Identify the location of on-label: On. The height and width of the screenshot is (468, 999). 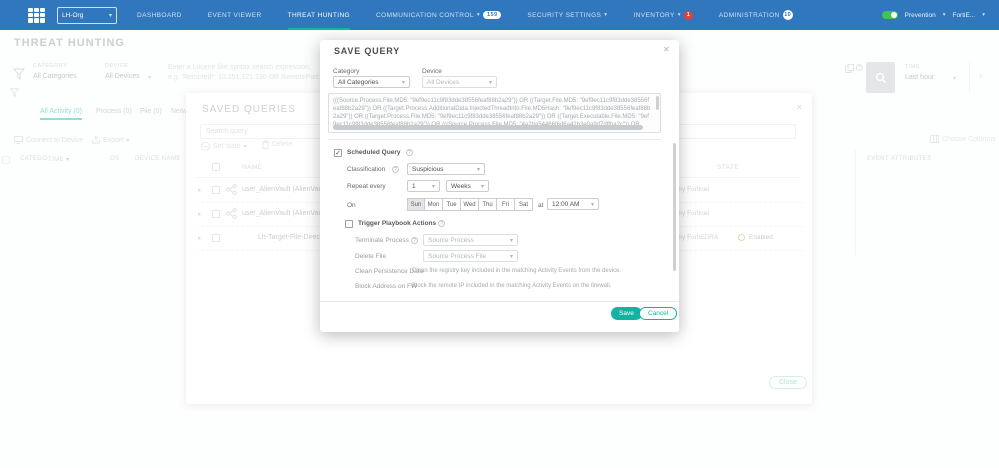
(351, 205).